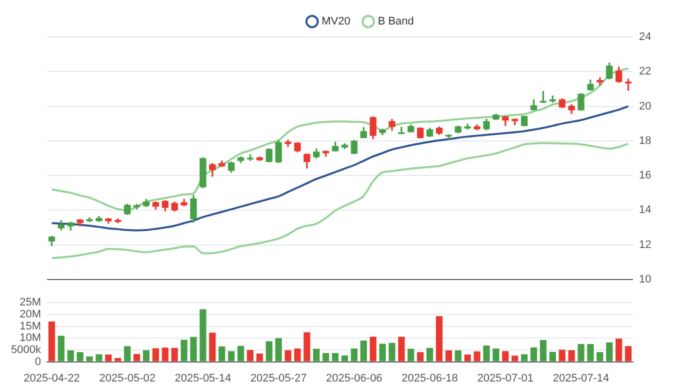 The height and width of the screenshot is (389, 675). What do you see at coordinates (30, 302) in the screenshot?
I see `y-tick-label: 25M` at bounding box center [30, 302].